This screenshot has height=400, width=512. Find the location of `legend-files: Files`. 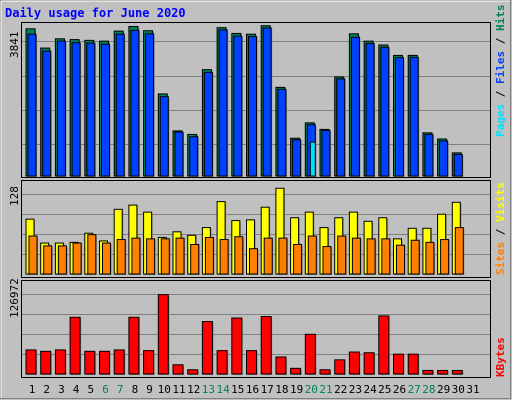

legend-files: Files is located at coordinates (500, 67).